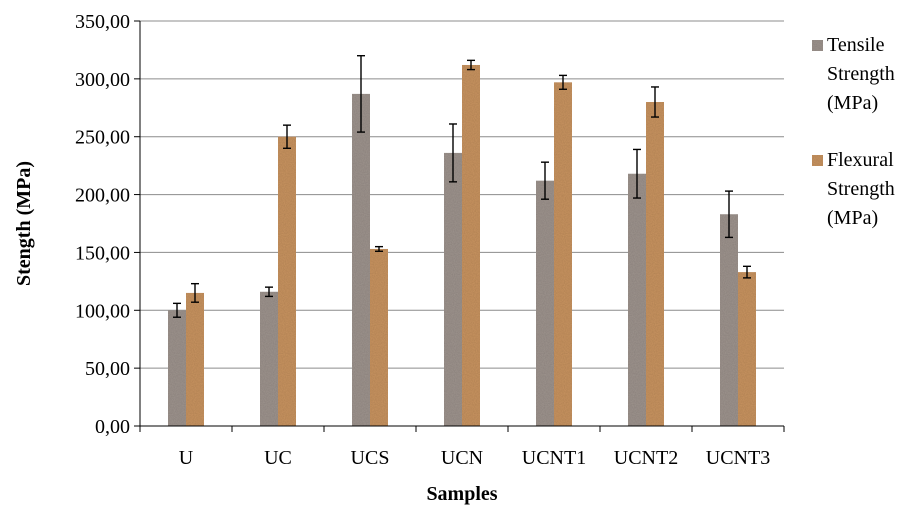 Image resolution: width=919 pixels, height=508 pixels. Describe the element at coordinates (102, 253) in the screenshot. I see `y-tick-label: 150,00` at that location.